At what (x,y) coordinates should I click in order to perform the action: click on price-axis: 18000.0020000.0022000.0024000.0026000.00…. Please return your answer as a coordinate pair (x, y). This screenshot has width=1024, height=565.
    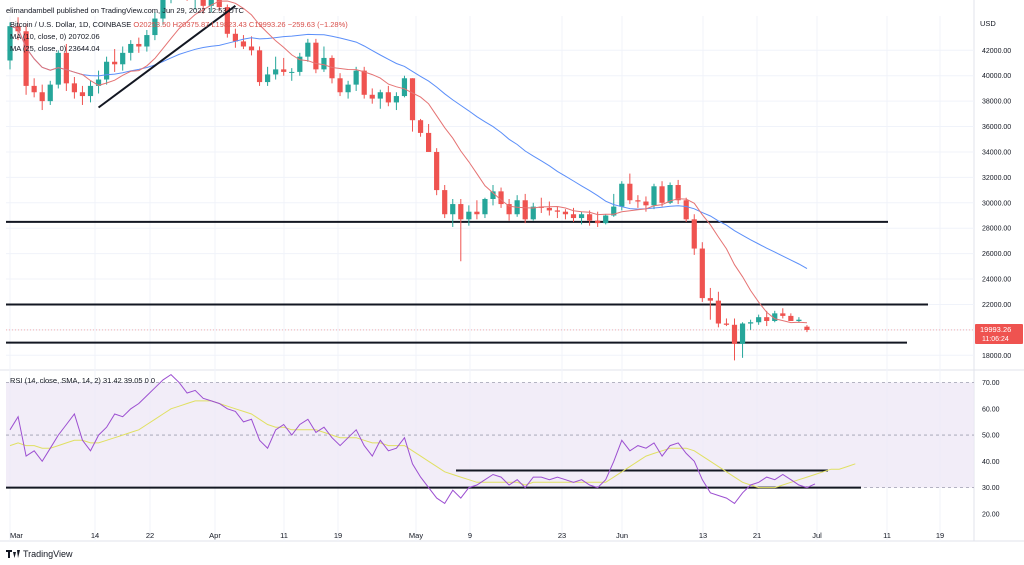
    Looking at the image, I should click on (999, 268).